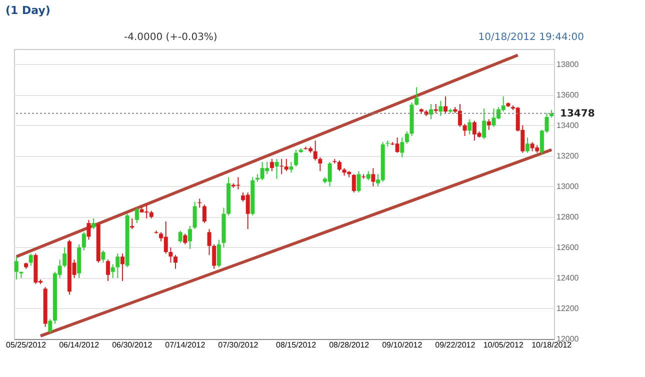 This screenshot has height=377, width=645. I want to click on text: 10/18/2012 19:44:00, so click(531, 37).